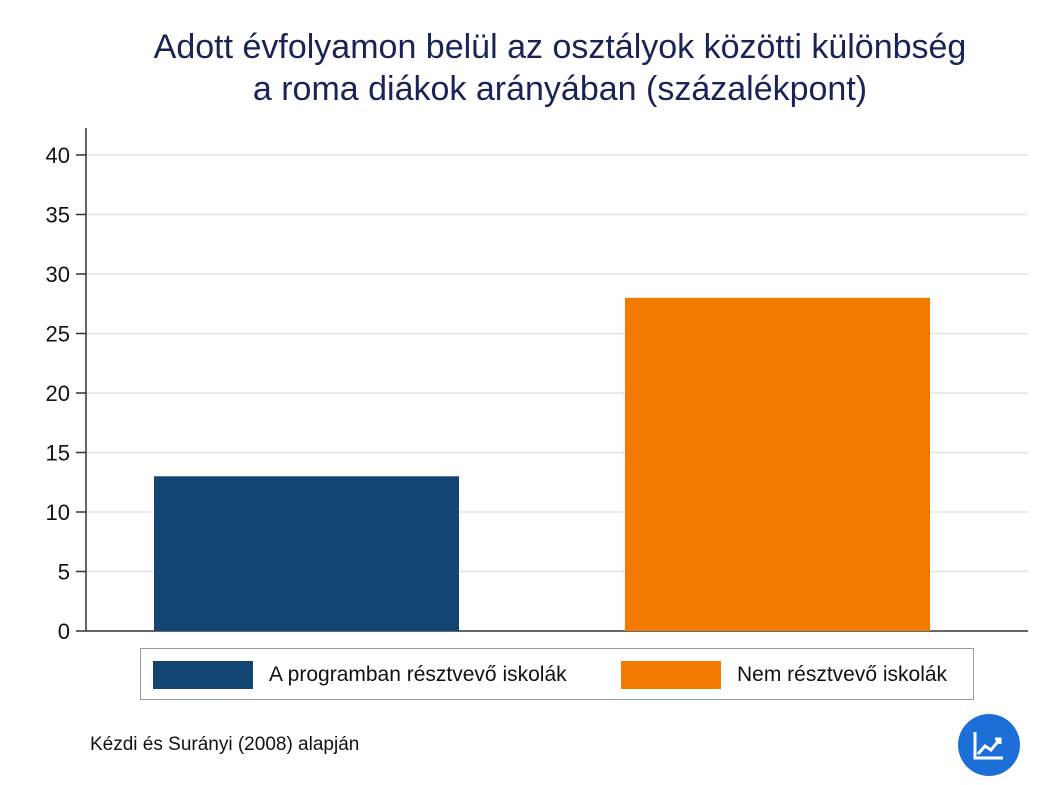 This screenshot has height=785, width=1050. What do you see at coordinates (306, 553) in the screenshot?
I see `bar-participating` at bounding box center [306, 553].